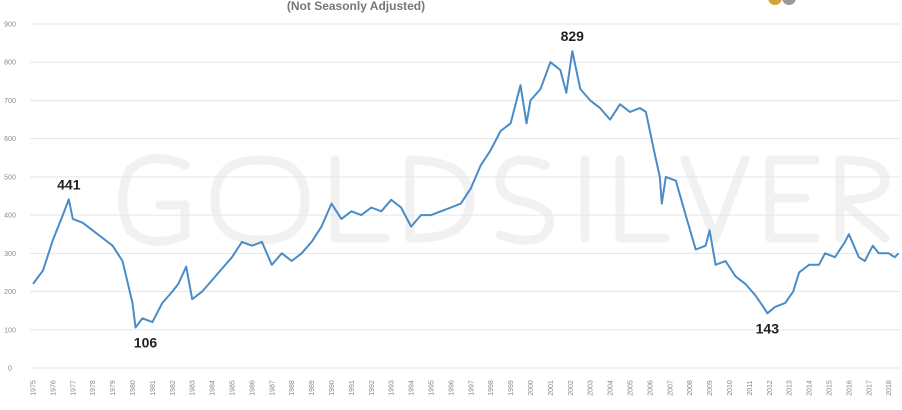 This screenshot has width=902, height=410. Describe the element at coordinates (730, 388) in the screenshot. I see `x-tick-label: 2010` at that location.